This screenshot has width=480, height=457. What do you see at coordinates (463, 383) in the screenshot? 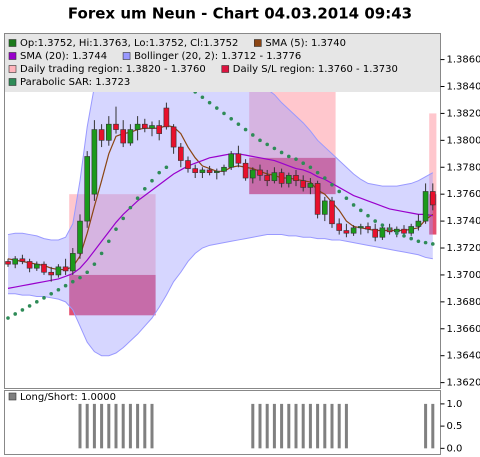
I see `y-tick-label: 1.3620` at bounding box center [463, 383].